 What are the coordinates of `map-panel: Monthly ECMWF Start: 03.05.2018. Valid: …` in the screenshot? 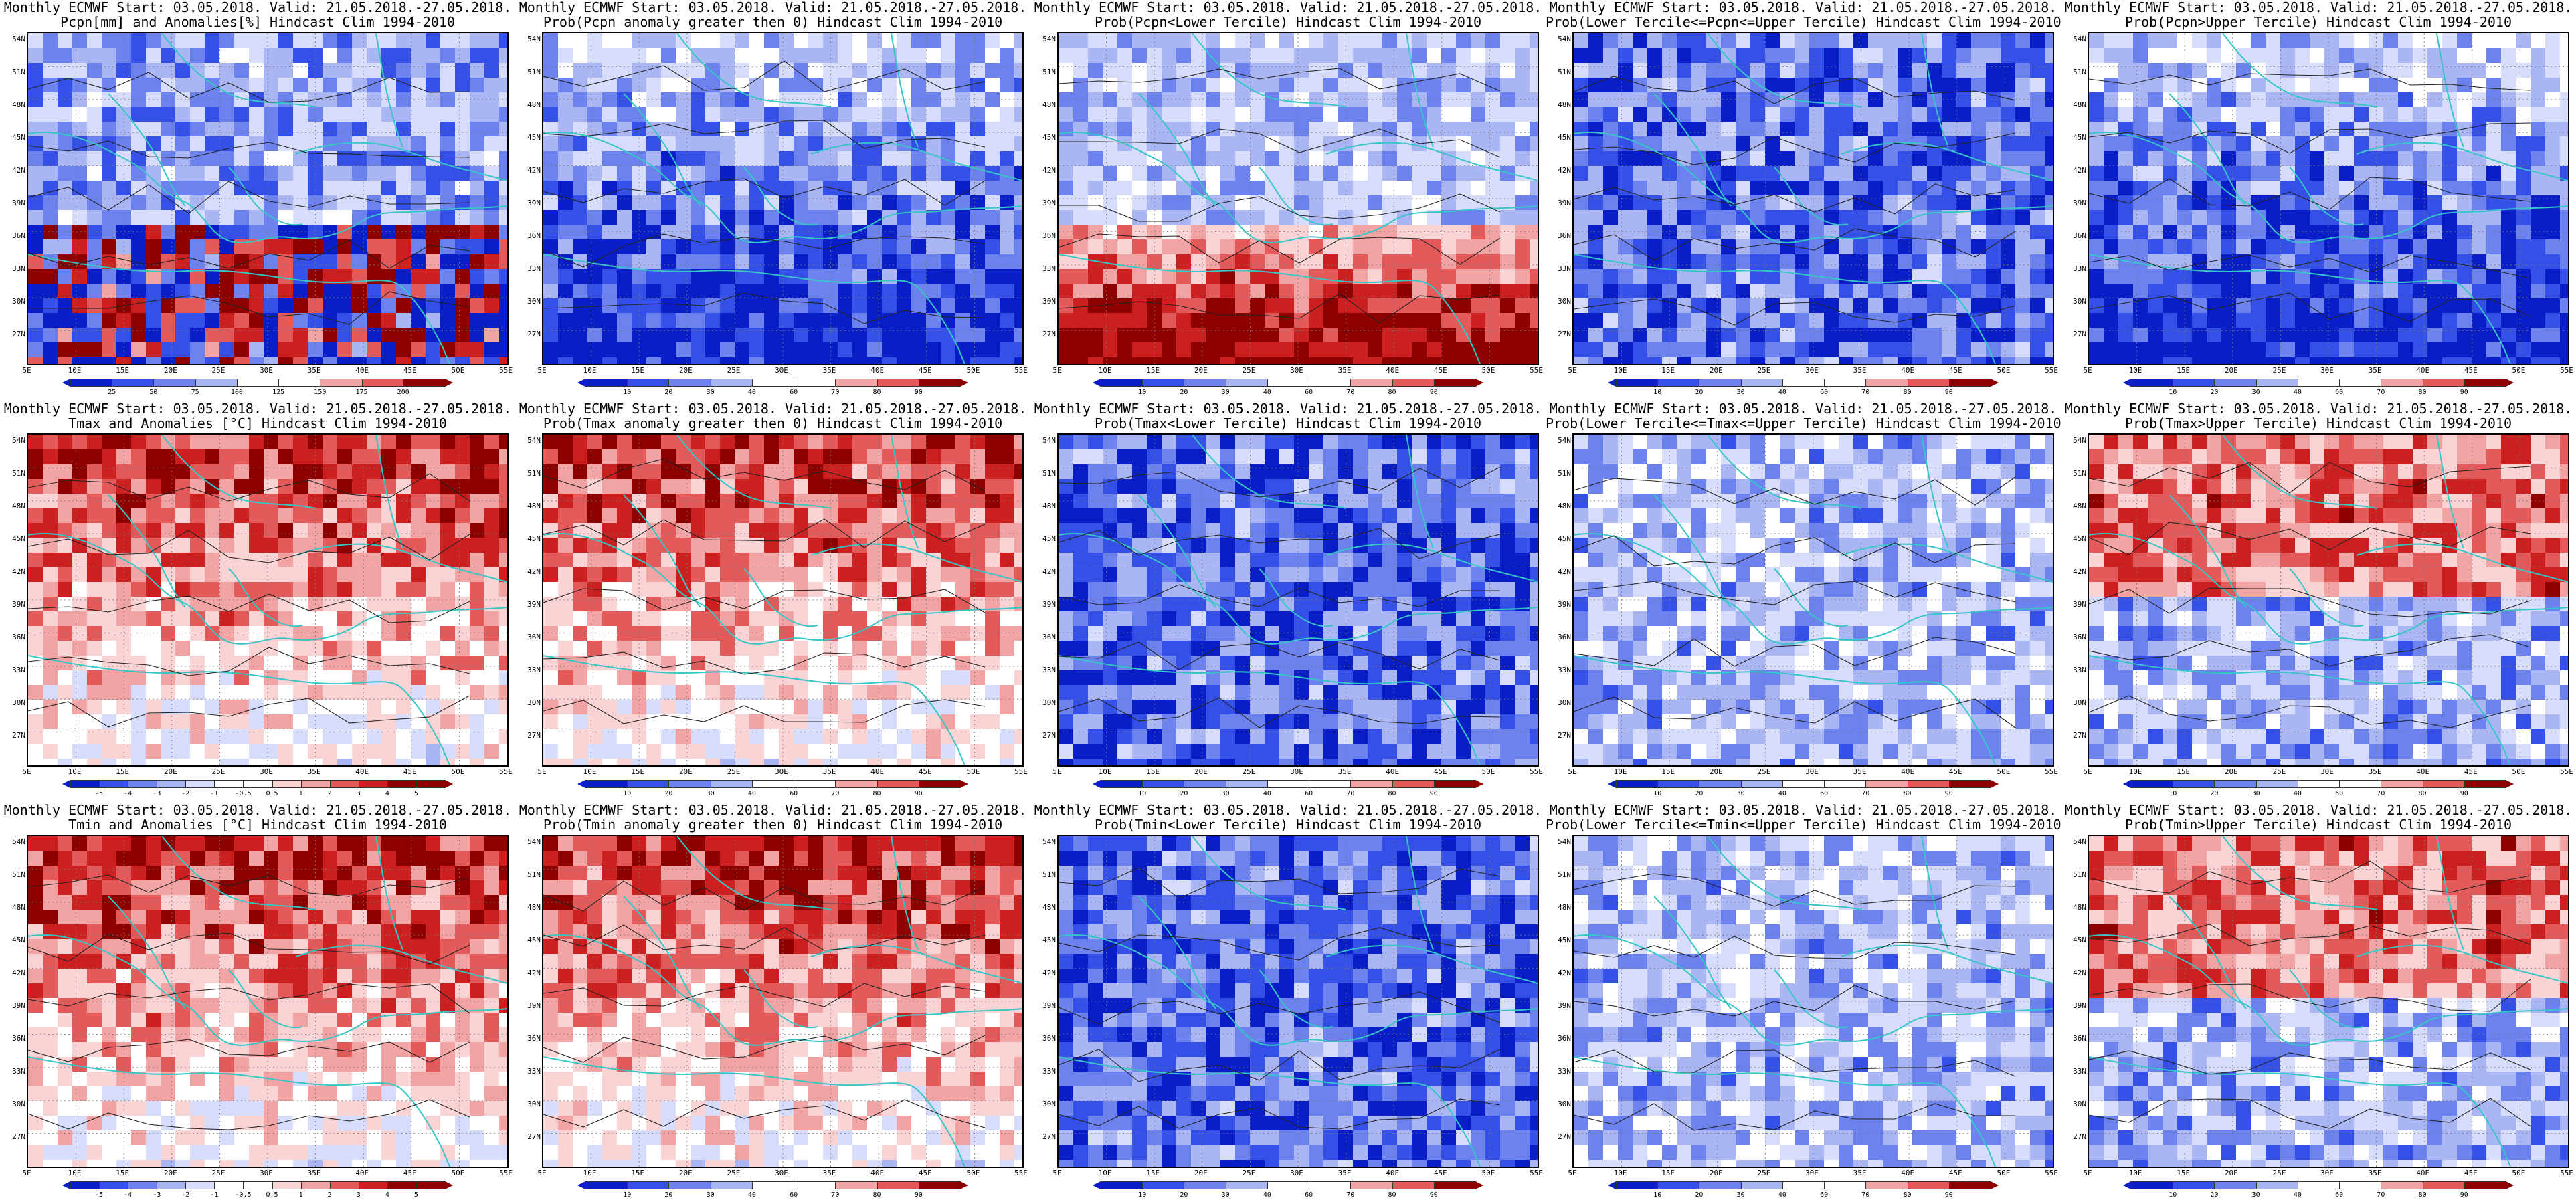 It's located at (257, 200).